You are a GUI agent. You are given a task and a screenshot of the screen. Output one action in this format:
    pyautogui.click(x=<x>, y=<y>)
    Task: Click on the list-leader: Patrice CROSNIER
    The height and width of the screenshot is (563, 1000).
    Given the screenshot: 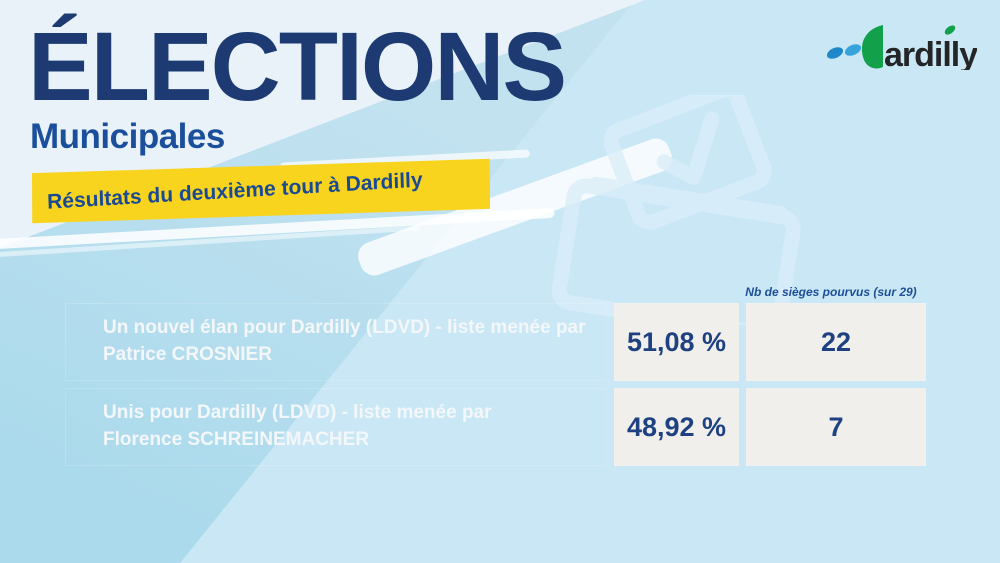 What is the action you would take?
    pyautogui.click(x=187, y=354)
    